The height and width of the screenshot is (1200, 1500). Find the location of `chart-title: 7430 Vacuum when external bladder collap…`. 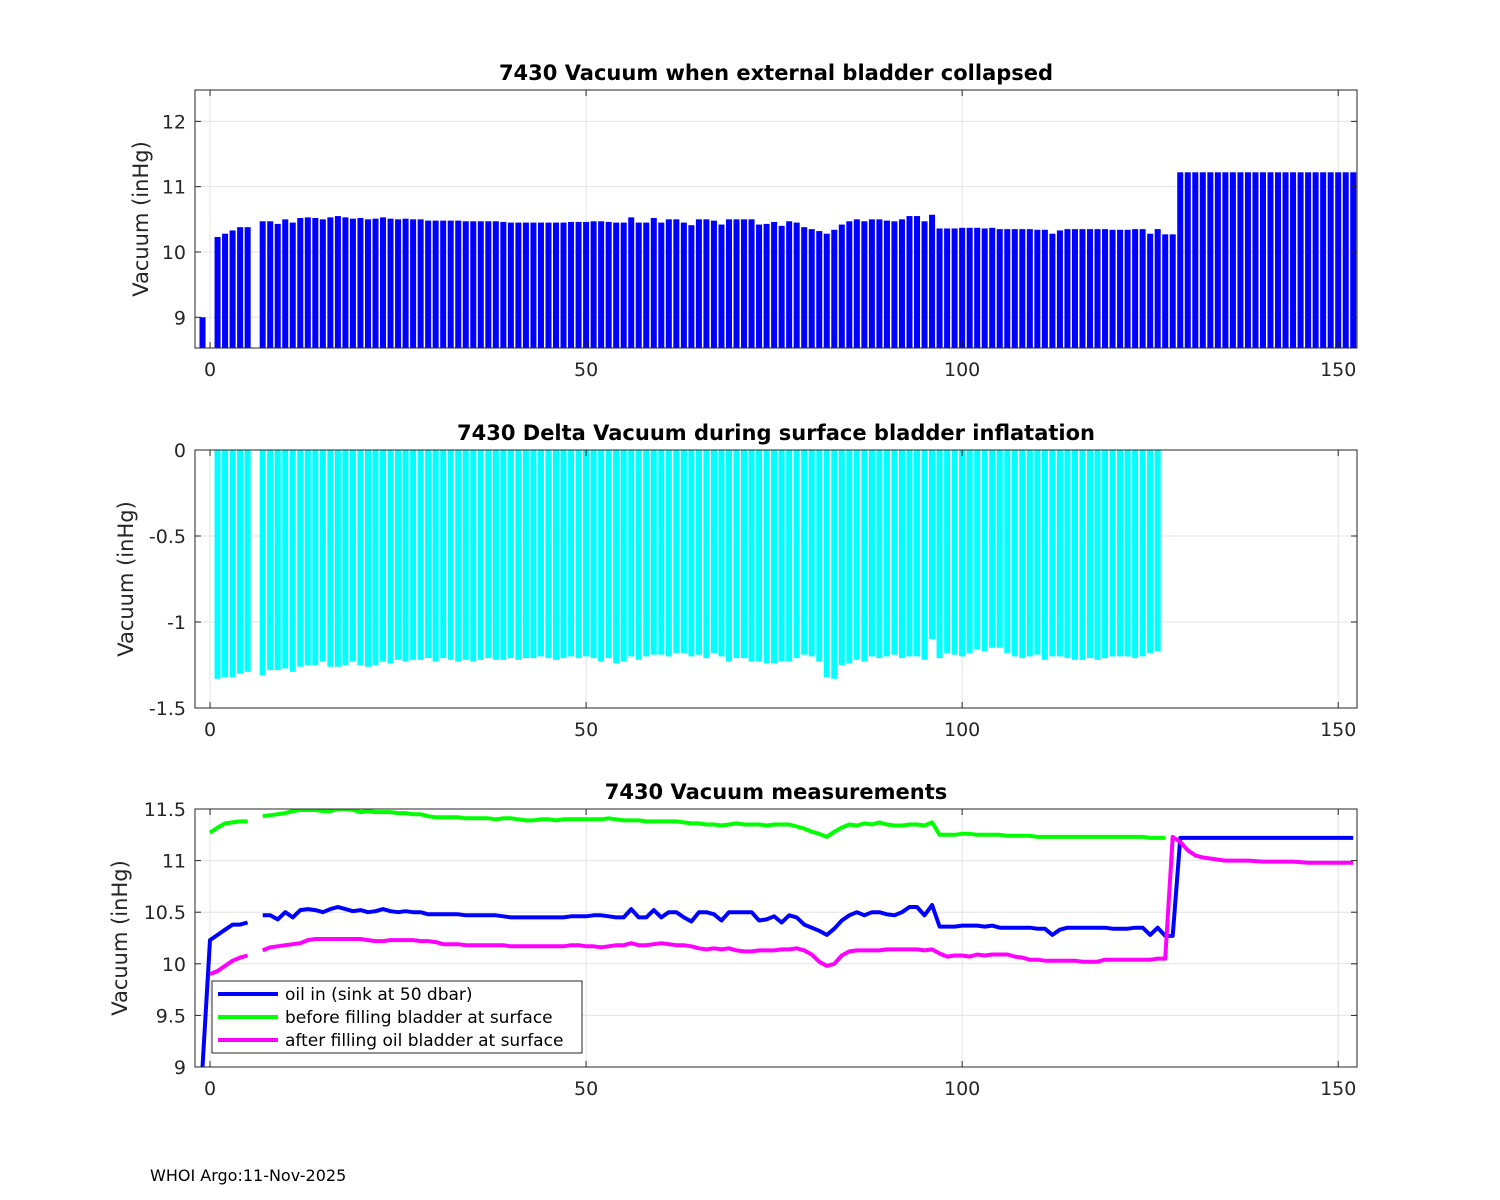

chart-title: 7430 Vacuum when external bladder collap… is located at coordinates (776, 73).